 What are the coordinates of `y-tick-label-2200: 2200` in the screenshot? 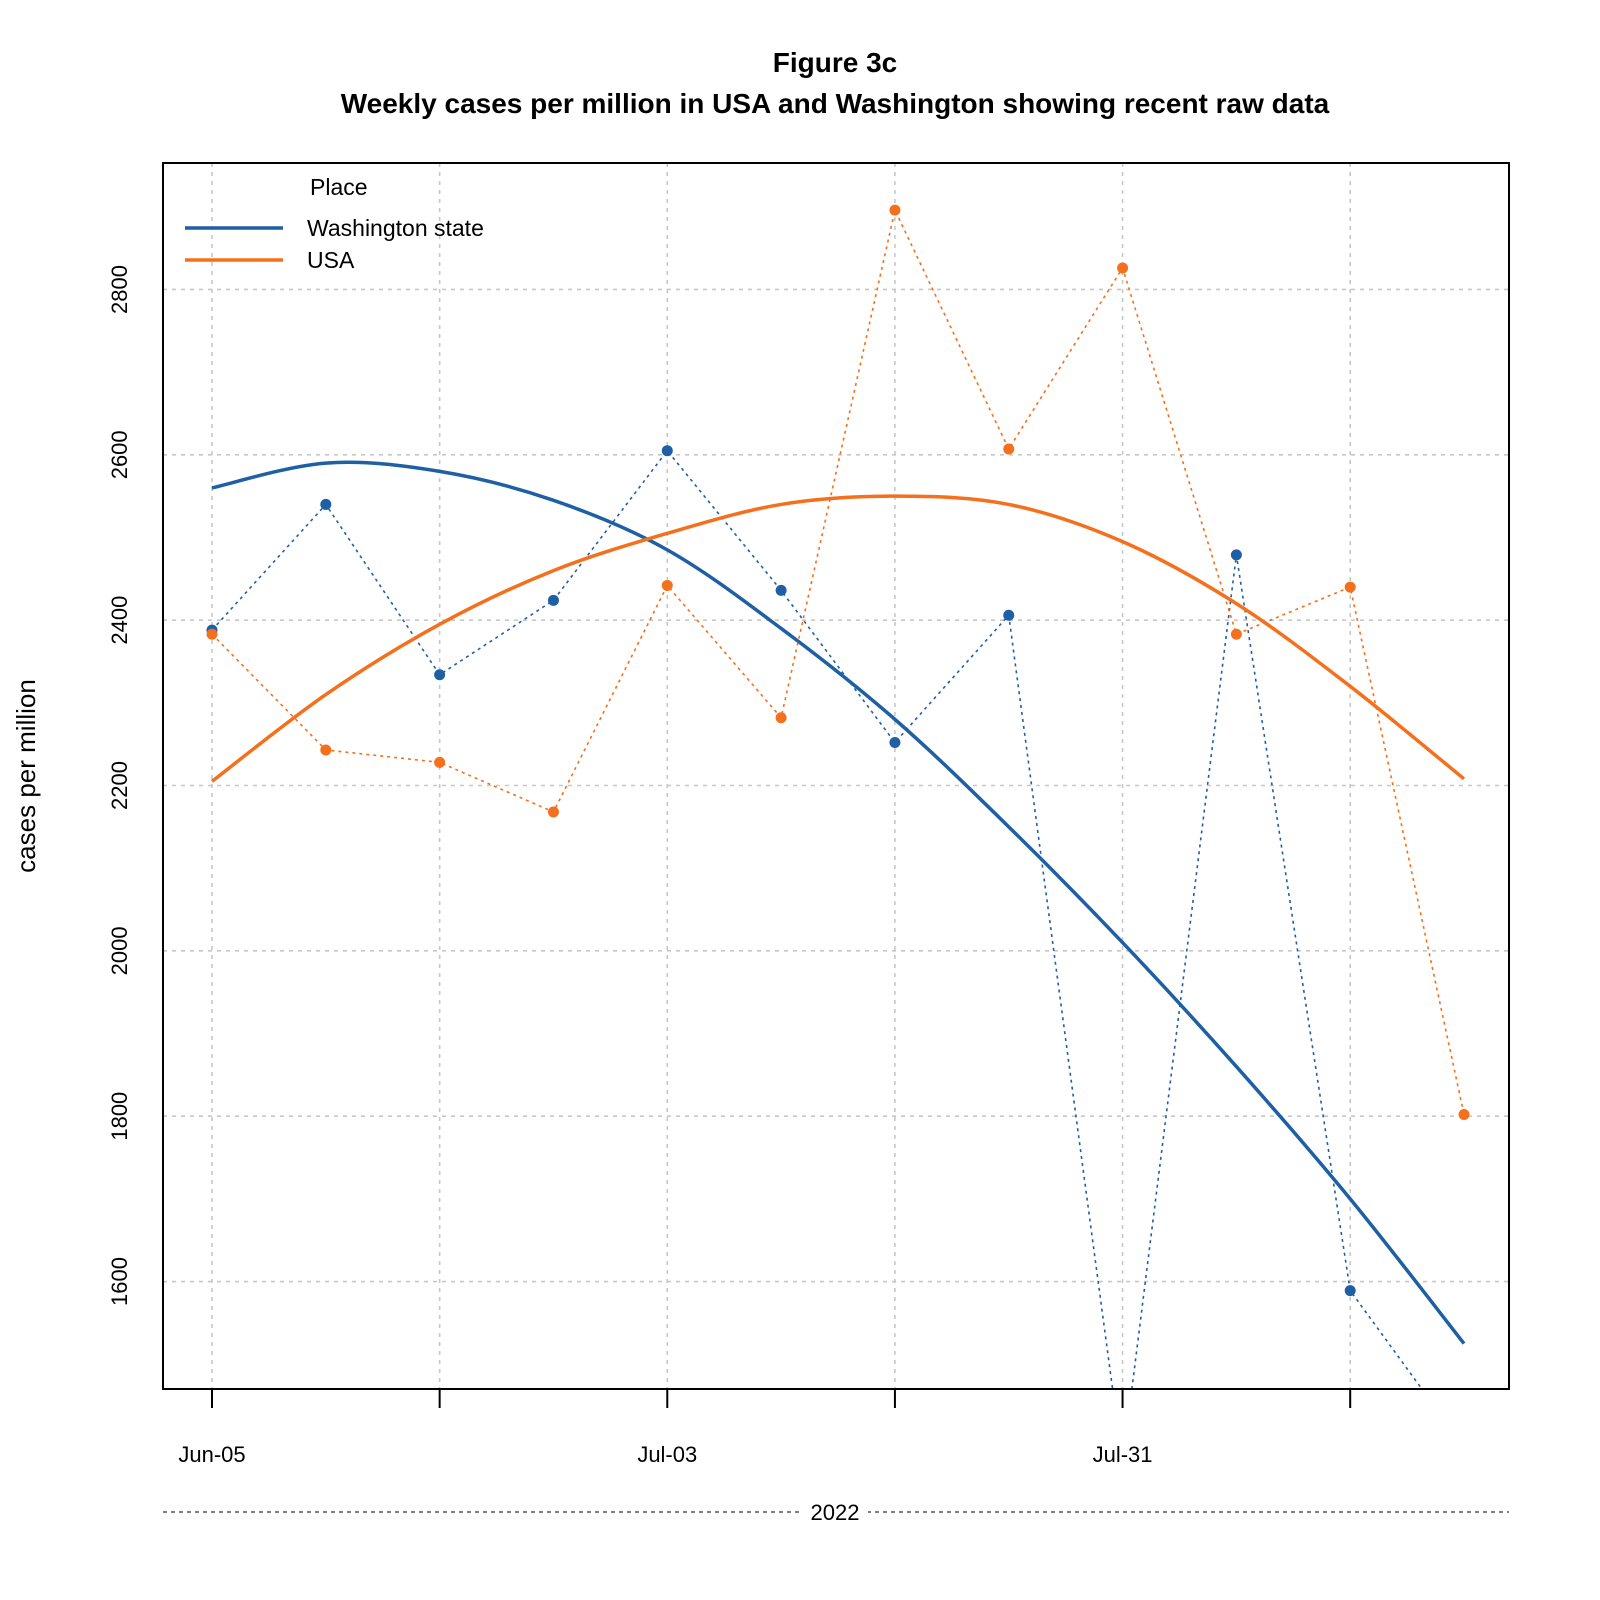 It's located at (119, 785).